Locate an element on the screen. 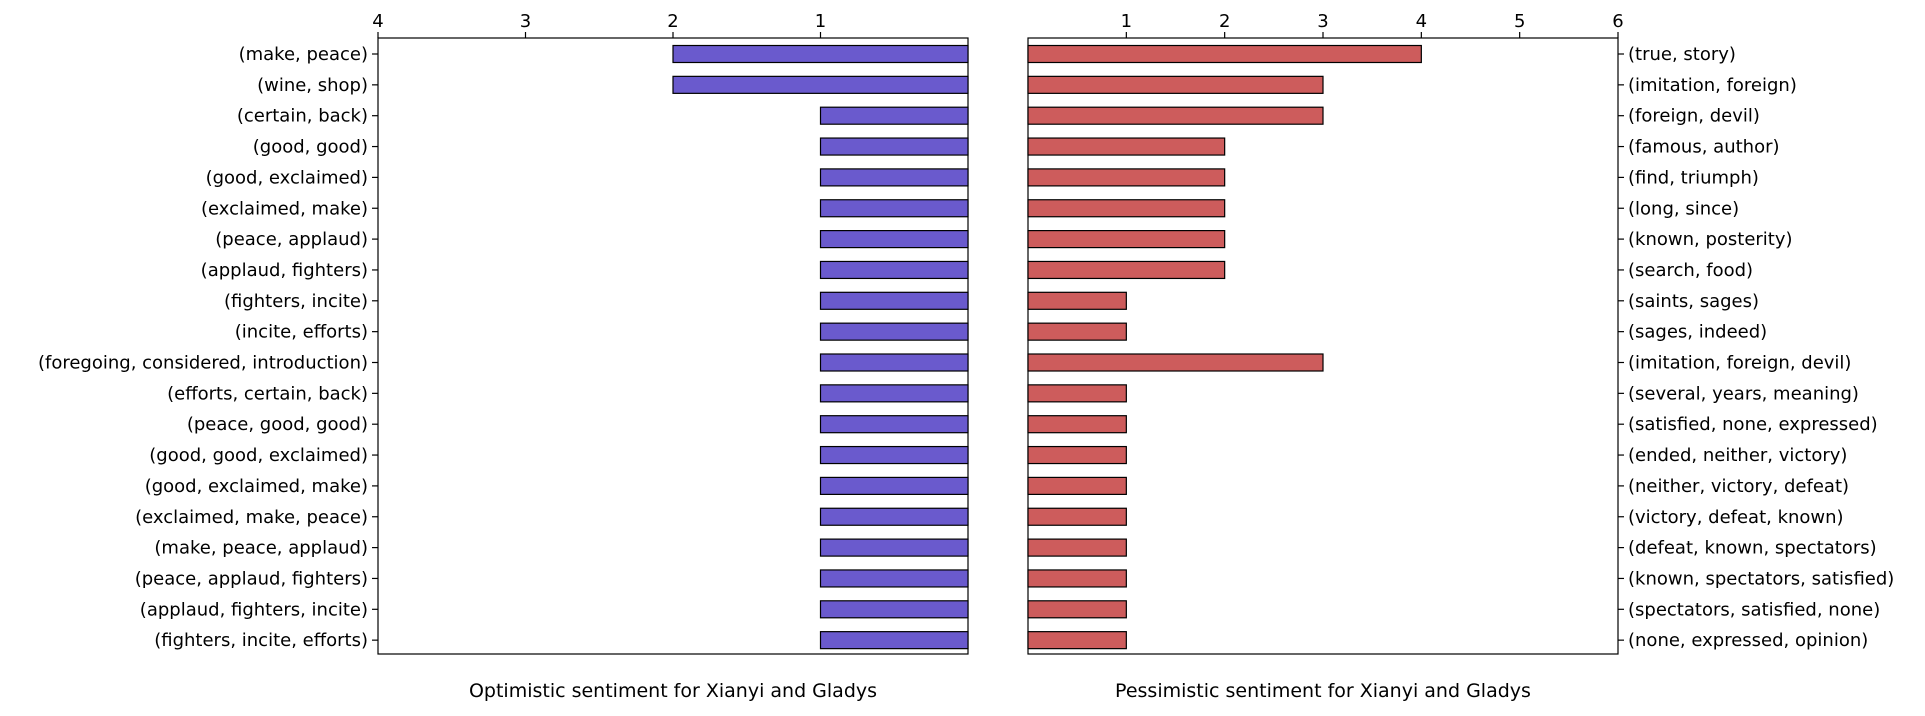 Image resolution: width=1925 pixels, height=716 pixels. optimistic-category-label: (wine, shop) is located at coordinates (312, 85).